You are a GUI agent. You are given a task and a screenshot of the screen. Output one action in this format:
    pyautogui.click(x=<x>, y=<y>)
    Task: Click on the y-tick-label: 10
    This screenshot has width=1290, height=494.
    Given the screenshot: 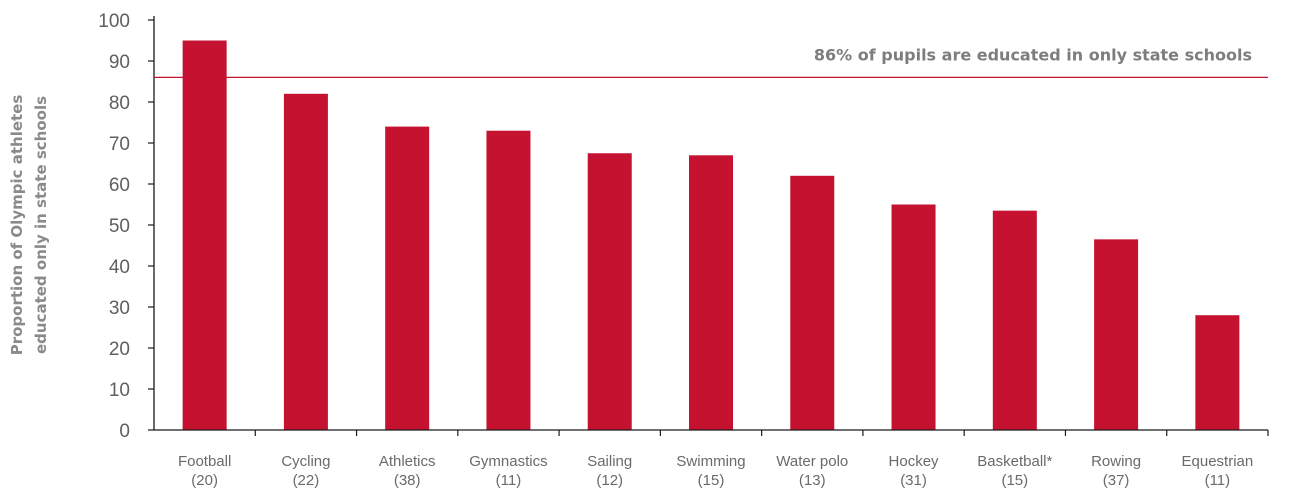 What is the action you would take?
    pyautogui.click(x=119, y=390)
    